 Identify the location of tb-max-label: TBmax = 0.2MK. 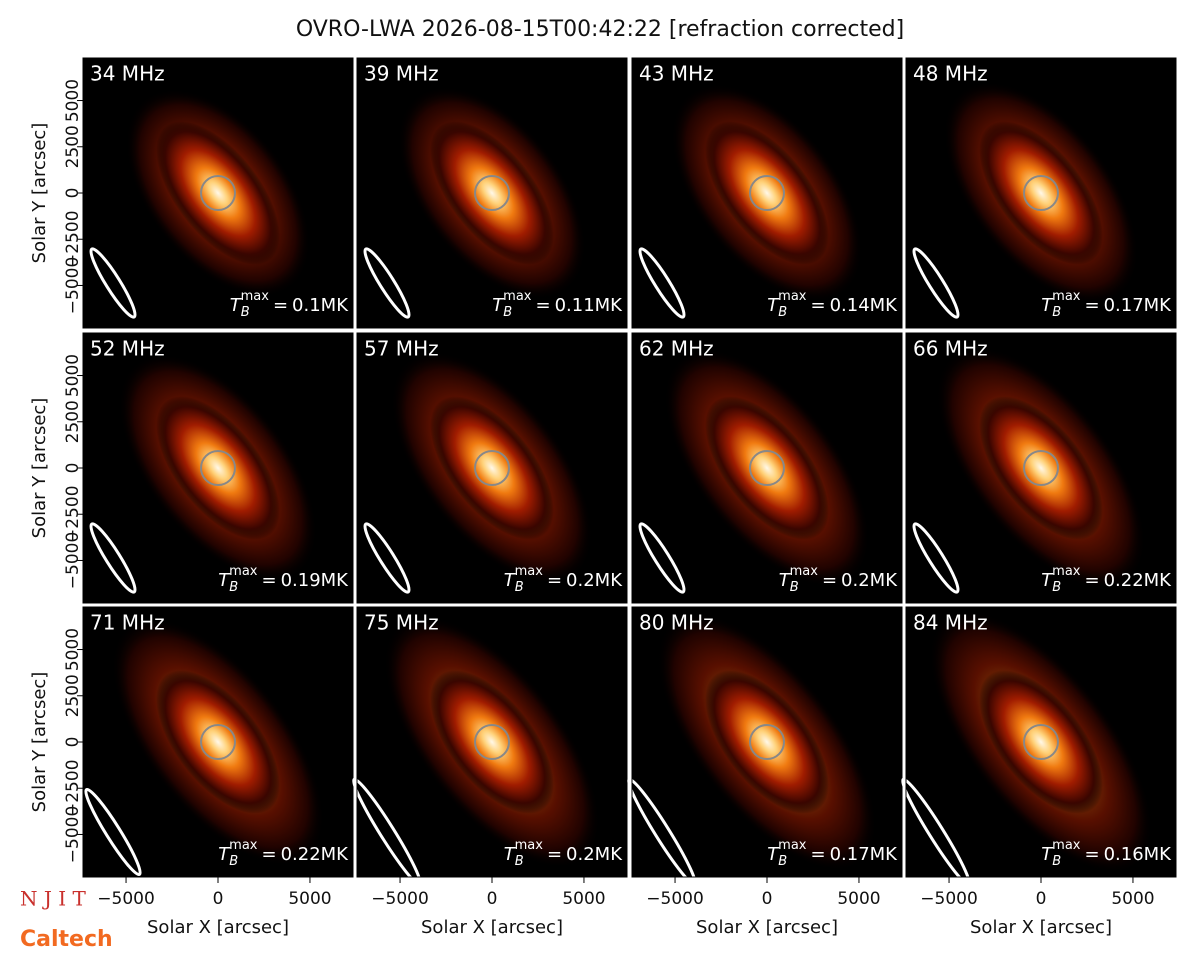
(564, 579).